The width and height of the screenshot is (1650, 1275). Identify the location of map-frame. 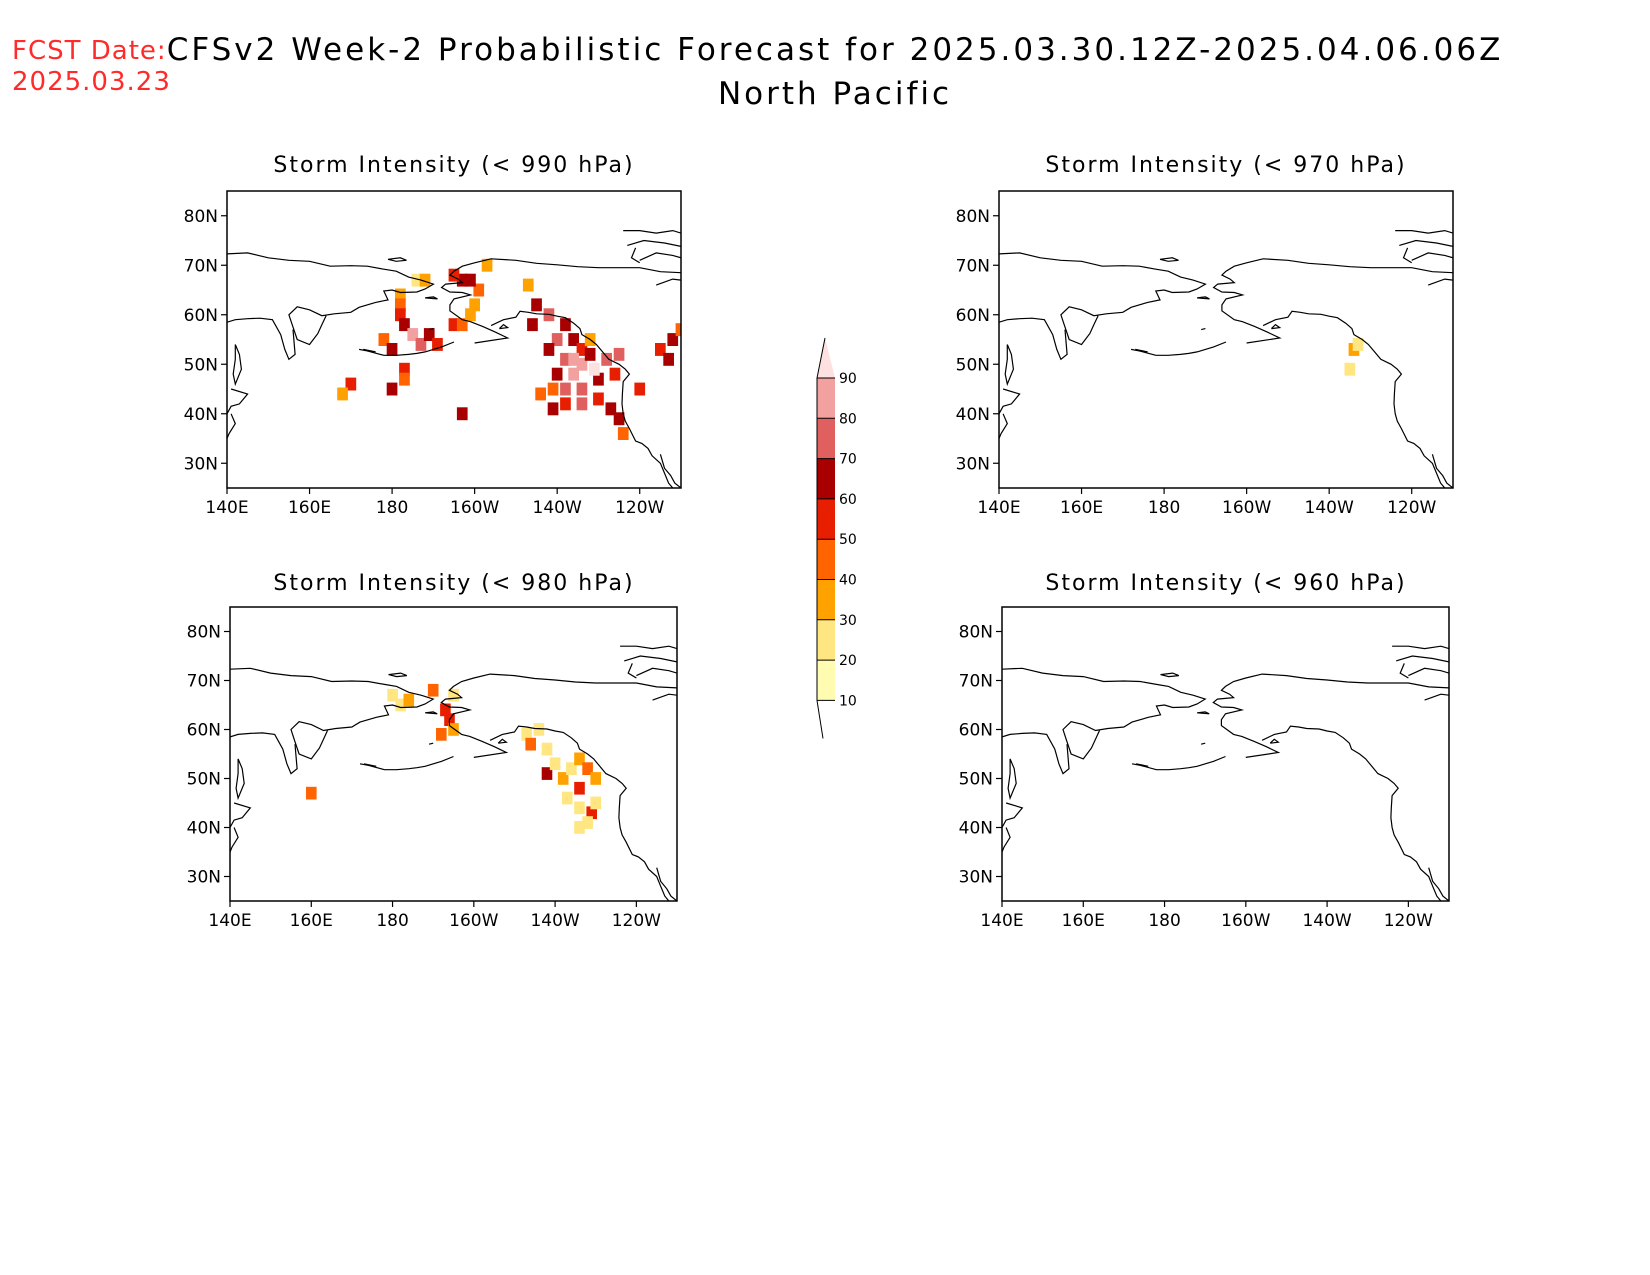
(454, 339).